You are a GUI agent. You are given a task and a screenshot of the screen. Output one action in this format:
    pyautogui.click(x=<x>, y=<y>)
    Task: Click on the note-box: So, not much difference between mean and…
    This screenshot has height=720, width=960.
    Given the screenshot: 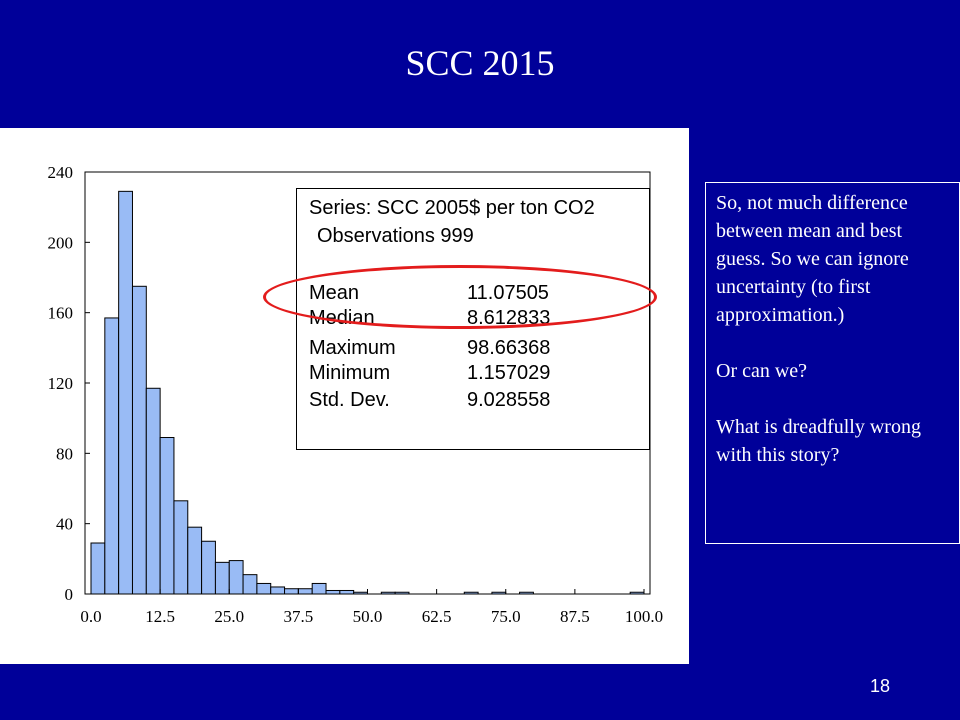 What is the action you would take?
    pyautogui.click(x=832, y=363)
    